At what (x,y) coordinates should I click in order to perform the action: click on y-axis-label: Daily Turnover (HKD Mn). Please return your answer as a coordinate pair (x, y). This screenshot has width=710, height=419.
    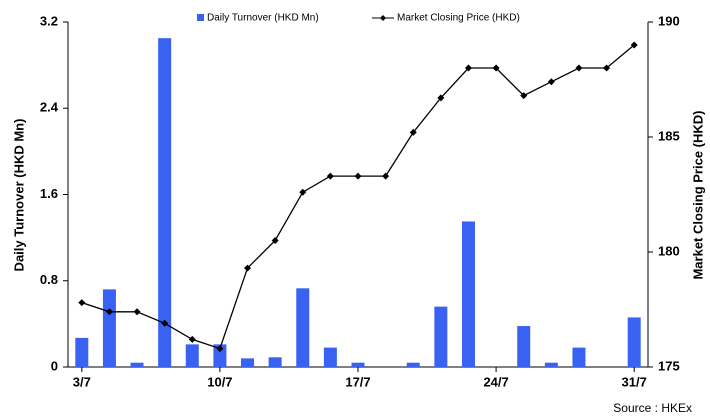
    Looking at the image, I should click on (18, 195).